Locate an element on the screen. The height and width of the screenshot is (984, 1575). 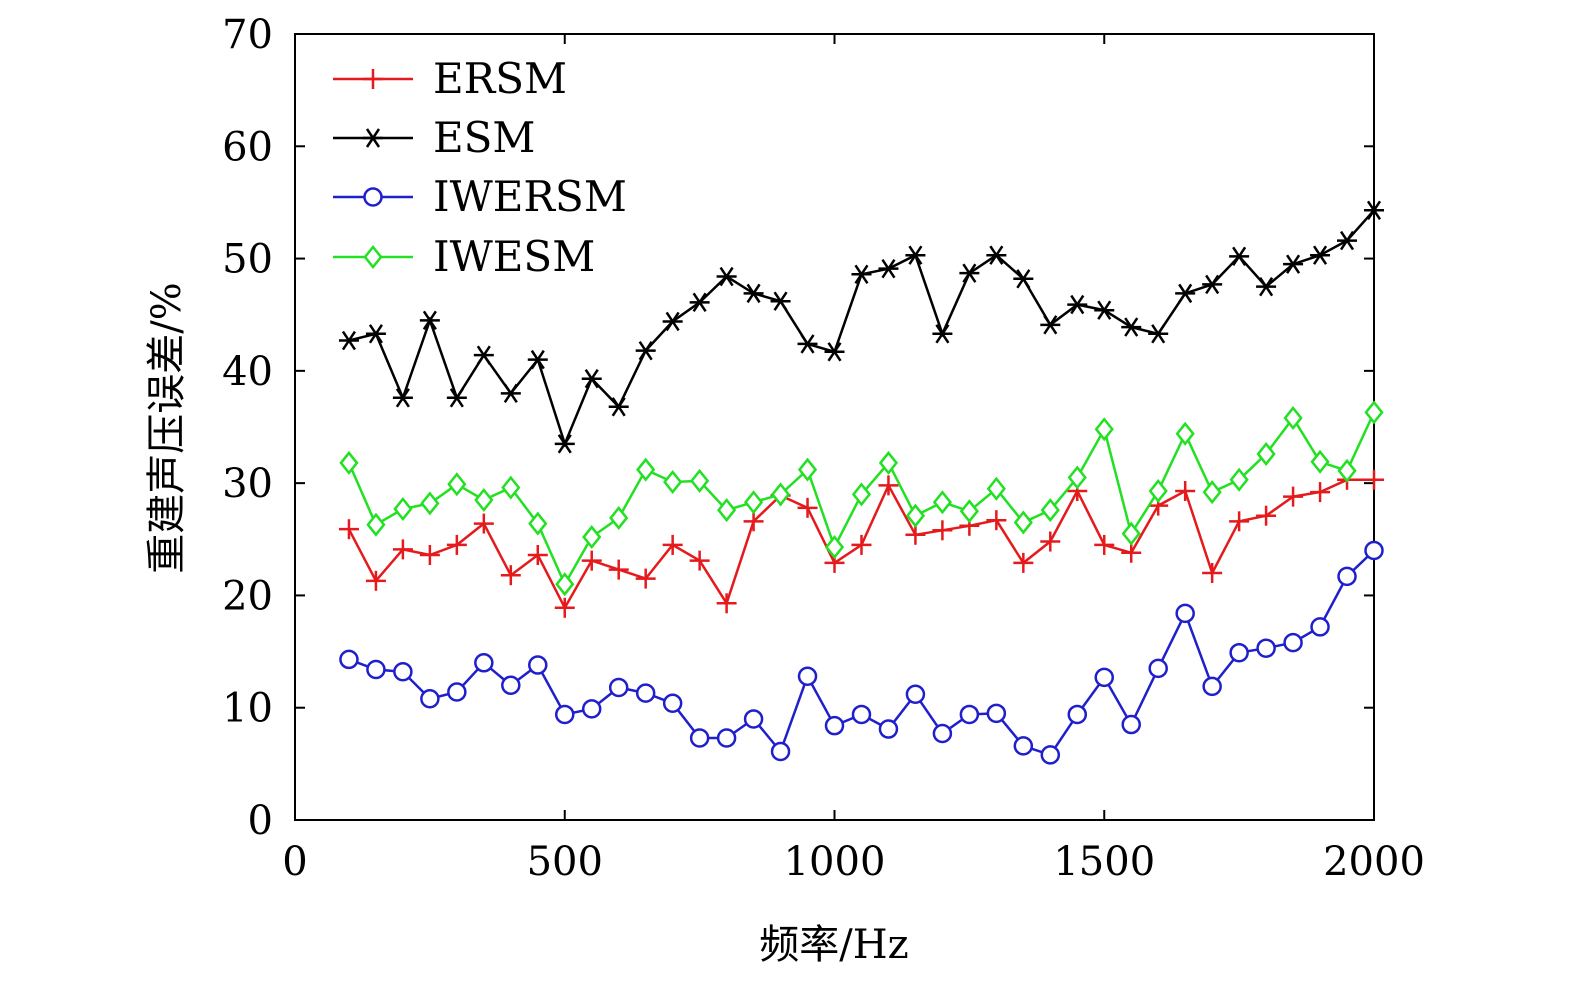
y-tick-label: 70 is located at coordinates (247, 35).